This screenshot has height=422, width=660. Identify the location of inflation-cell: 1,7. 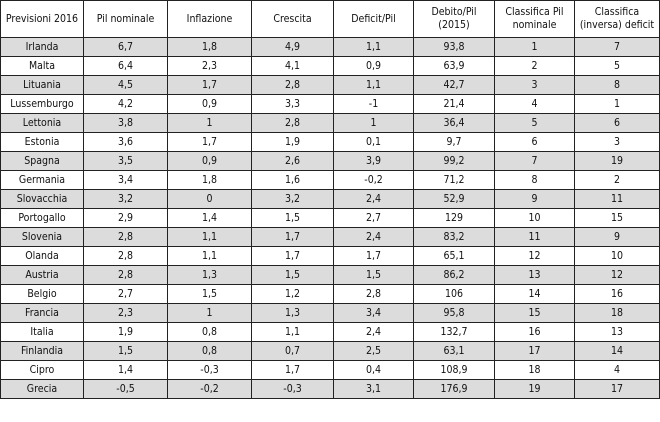
(209, 85).